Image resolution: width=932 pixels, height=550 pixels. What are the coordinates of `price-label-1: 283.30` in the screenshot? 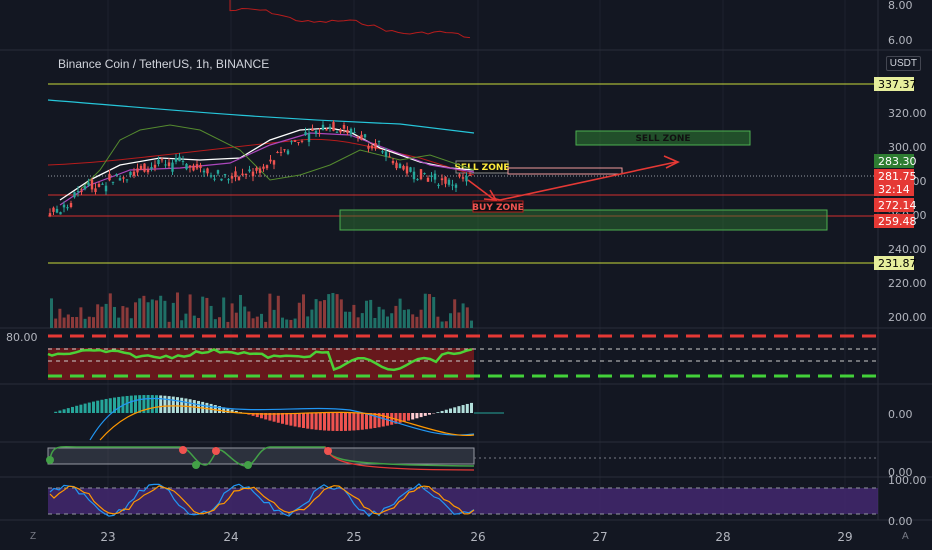 It's located at (897, 161).